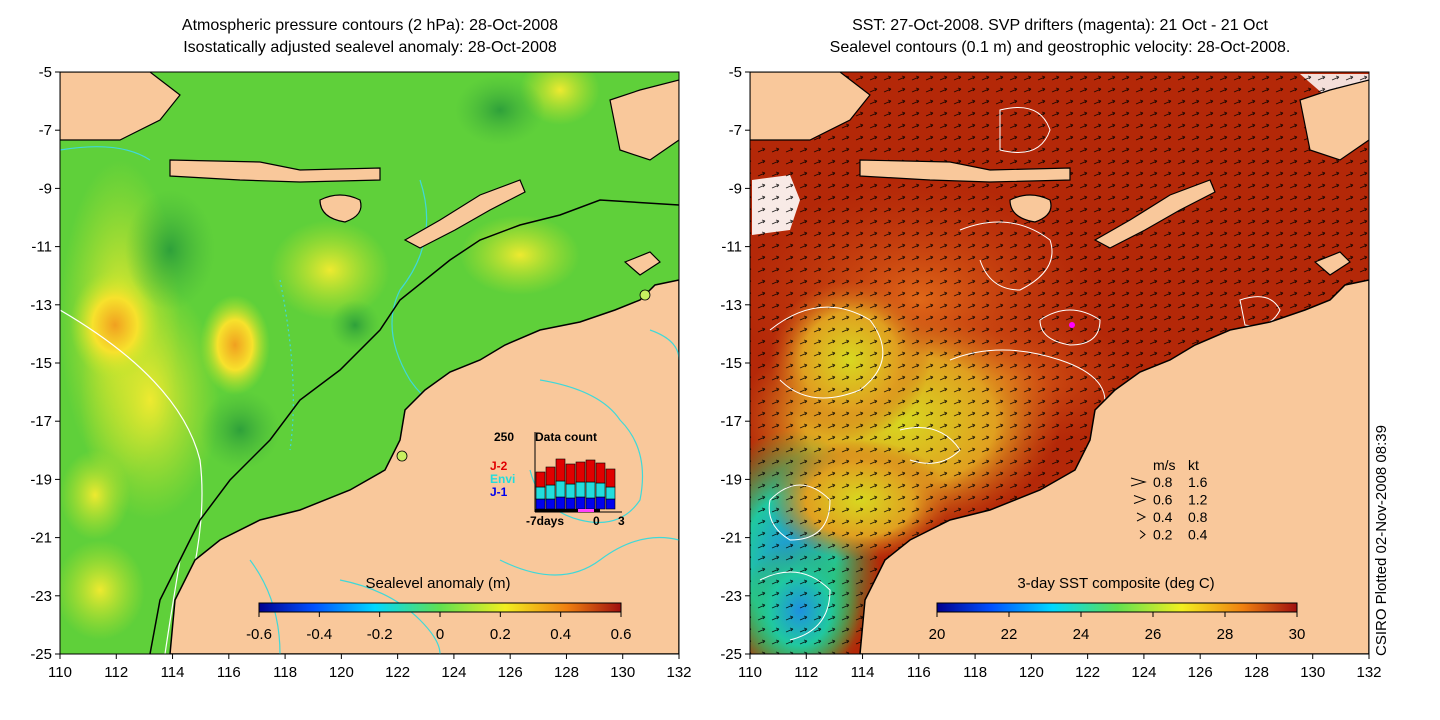 This screenshot has height=720, width=1440. Describe the element at coordinates (621, 521) in the screenshot. I see `inset-x-end: 3` at that location.